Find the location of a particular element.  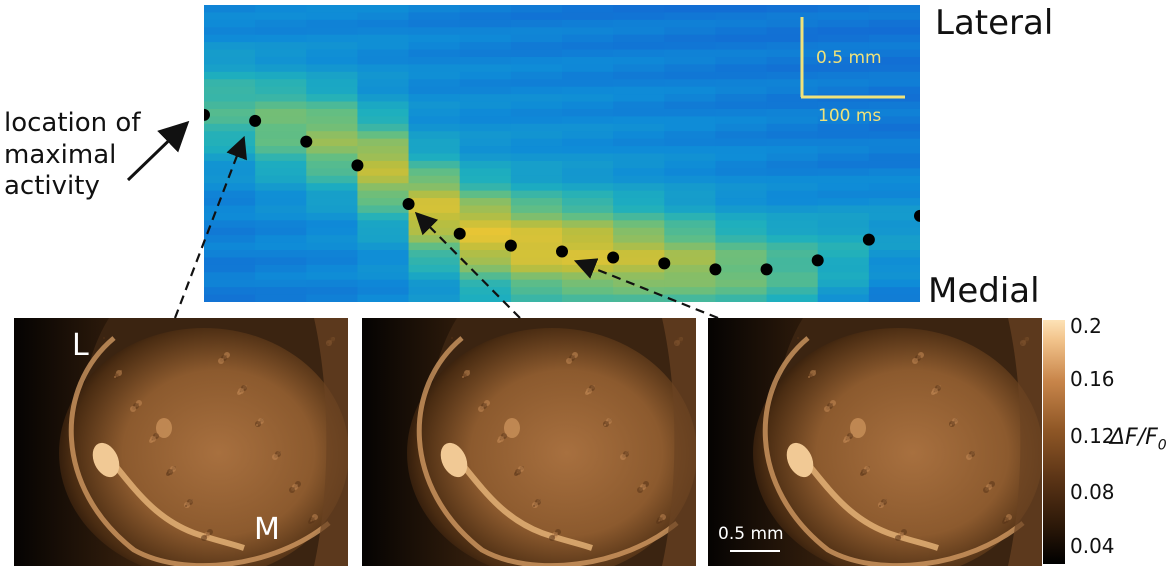

scalebar-vertical-label: 0.5 mm is located at coordinates (849, 58).